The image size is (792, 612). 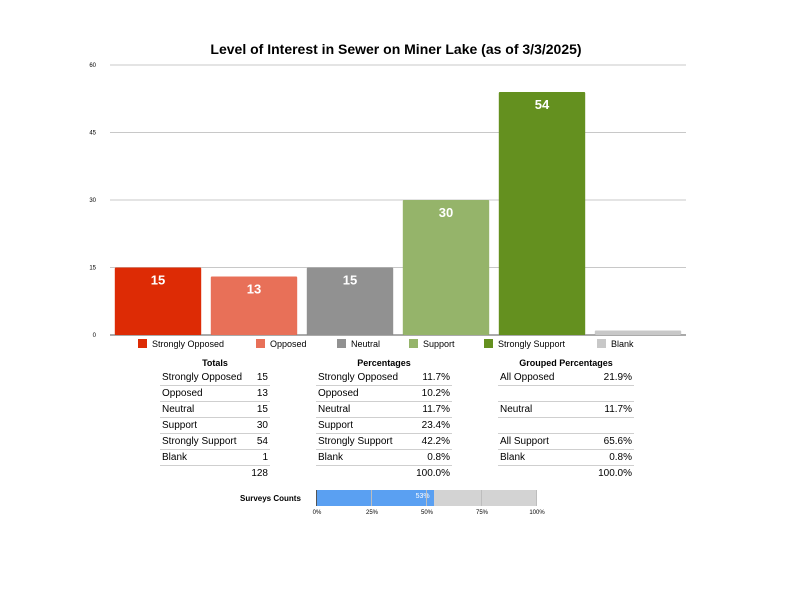 I want to click on percentages-total: 100.0%, so click(x=433, y=473).